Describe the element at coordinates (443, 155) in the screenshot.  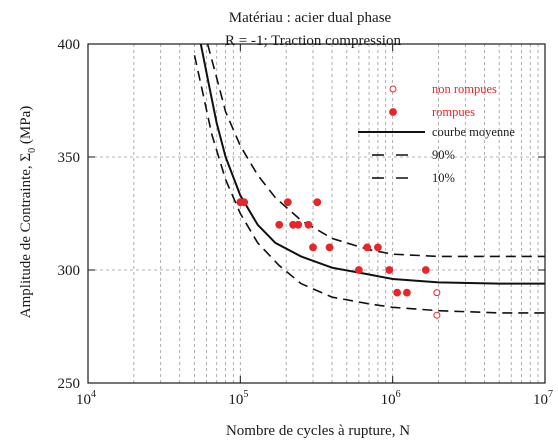
I see `legend-label-90pct: 90%` at that location.